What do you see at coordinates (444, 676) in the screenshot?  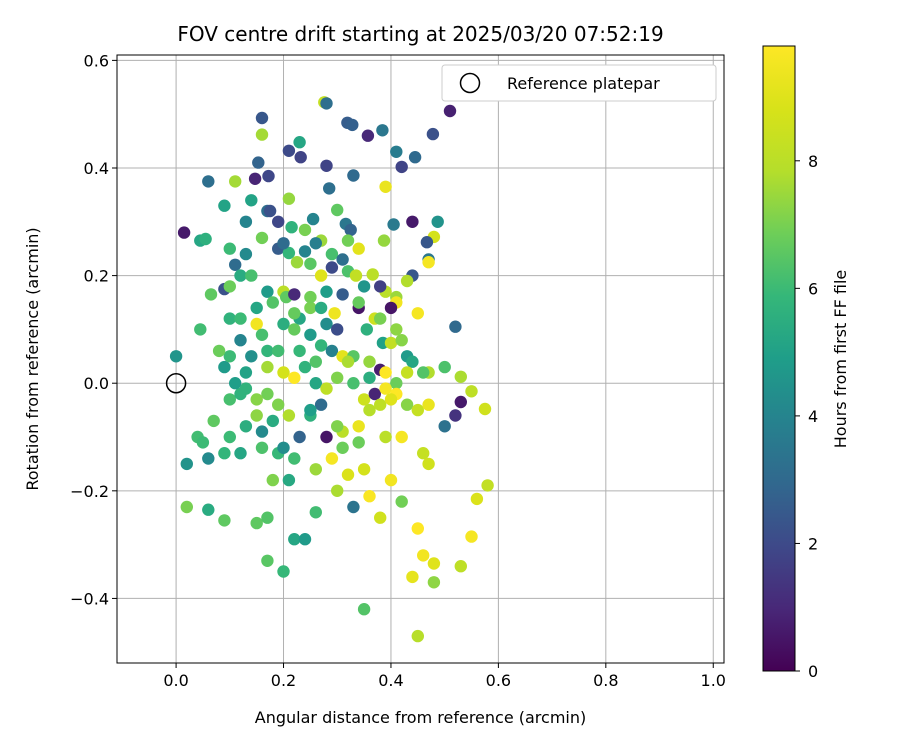 I see `x-axis-ticks: 0.0 0.2 0.4 0.6 0.8 1.0` at bounding box center [444, 676].